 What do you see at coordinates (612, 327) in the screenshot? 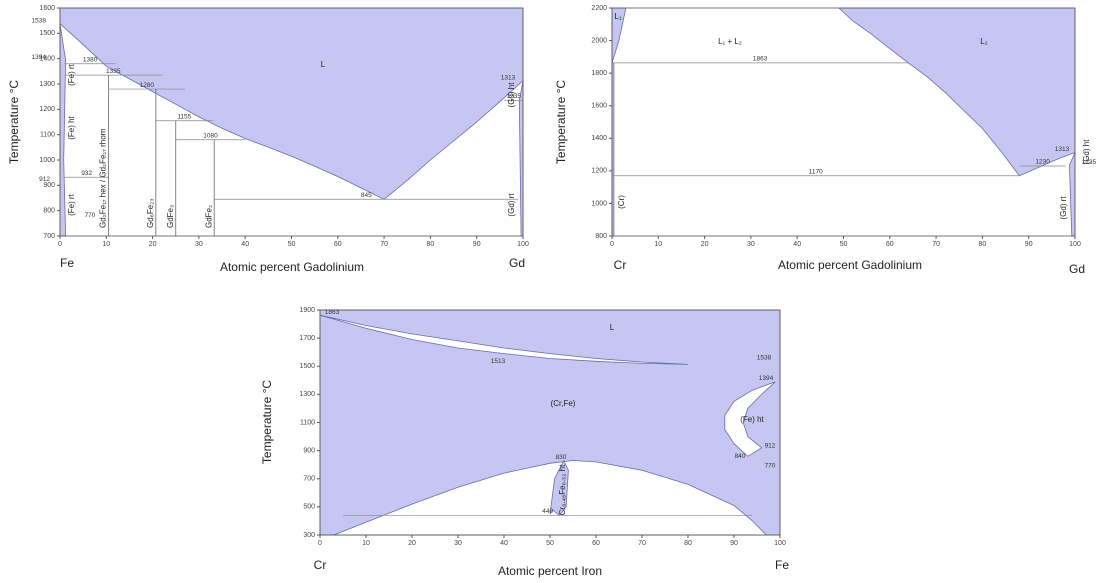
I see `phase-label: L` at bounding box center [612, 327].